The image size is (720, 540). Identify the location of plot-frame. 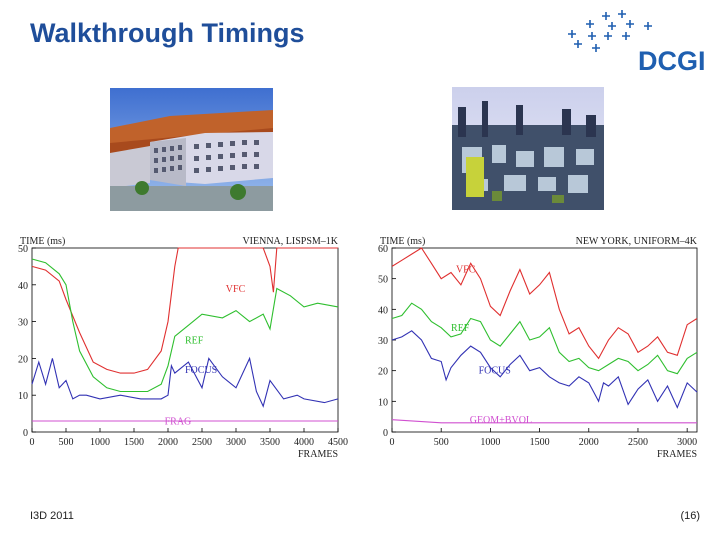
(544, 340).